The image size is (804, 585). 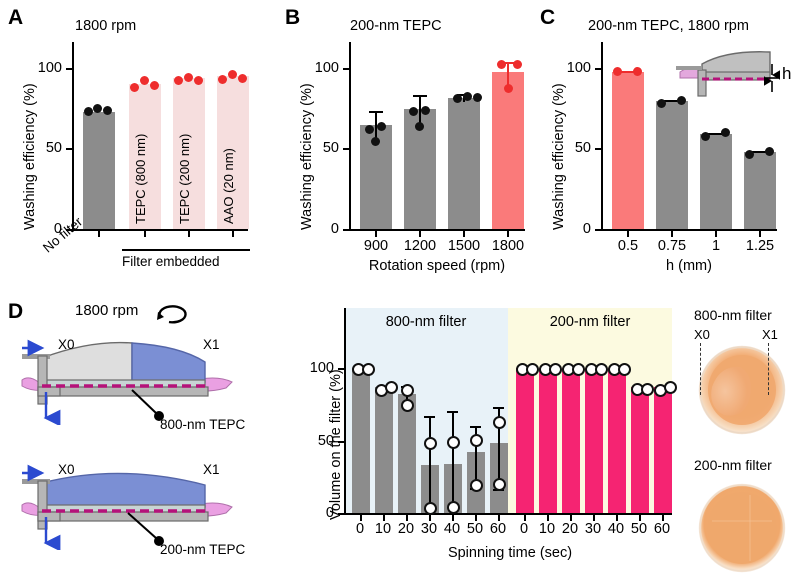 I want to click on panel-d-label: D, so click(x=16, y=311).